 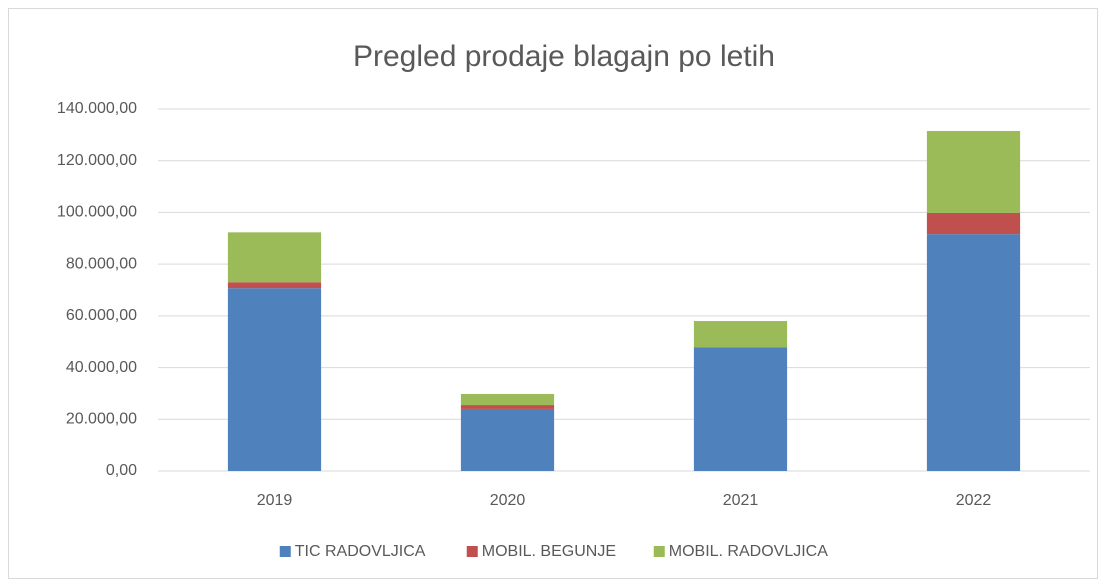 What do you see at coordinates (360, 551) in the screenshot?
I see `legend-label: TIC RADOVLJICA` at bounding box center [360, 551].